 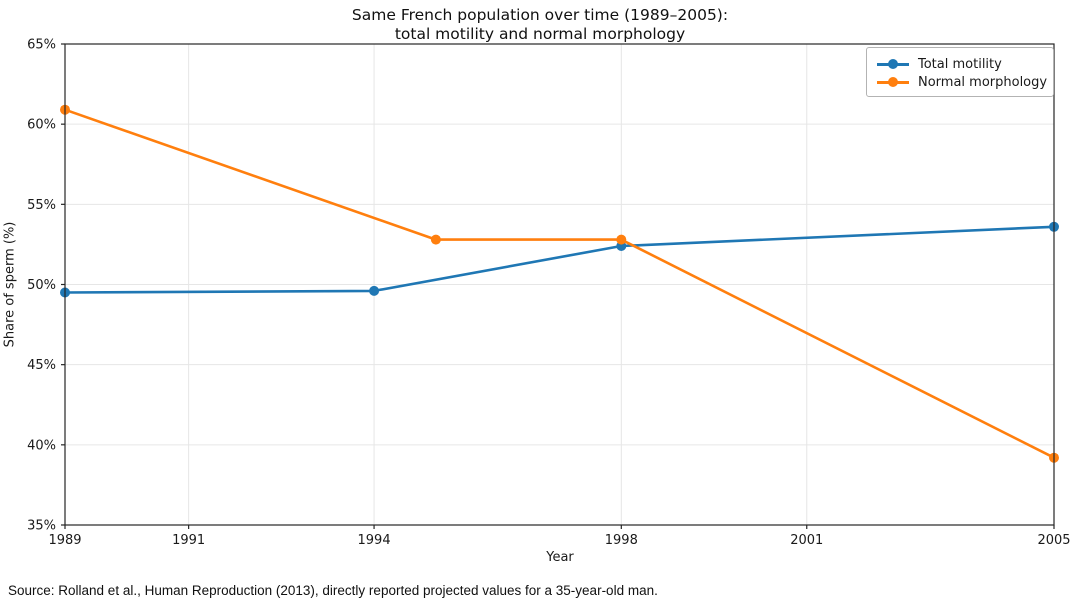 What do you see at coordinates (374, 540) in the screenshot?
I see `x-tick-label: 1994` at bounding box center [374, 540].